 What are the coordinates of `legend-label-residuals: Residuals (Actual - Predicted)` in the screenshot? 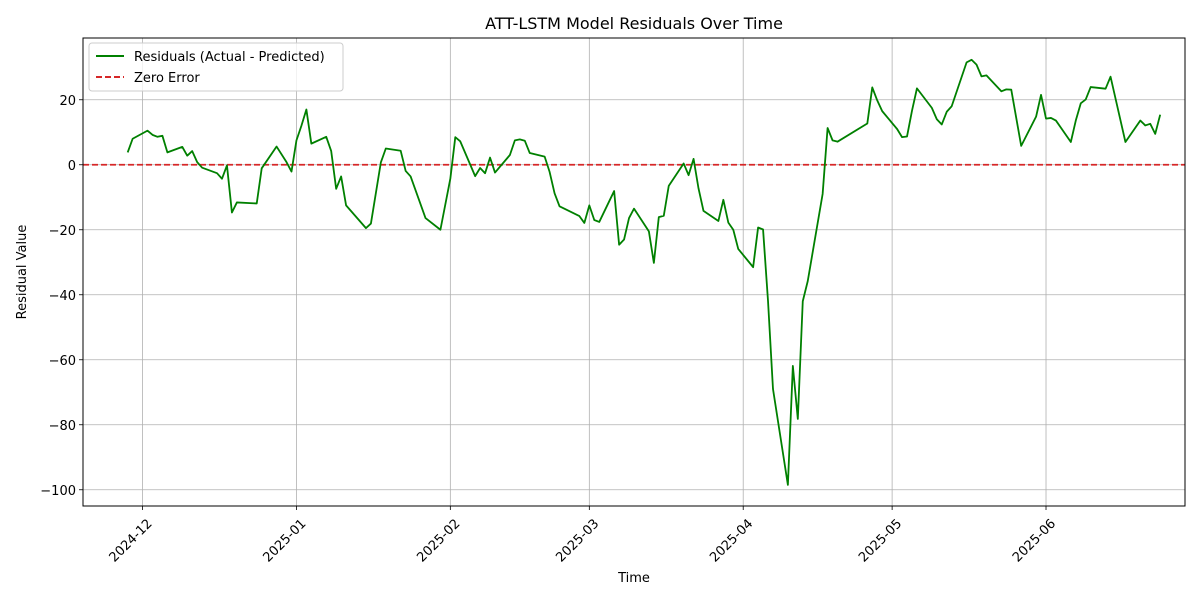 It's located at (229, 57).